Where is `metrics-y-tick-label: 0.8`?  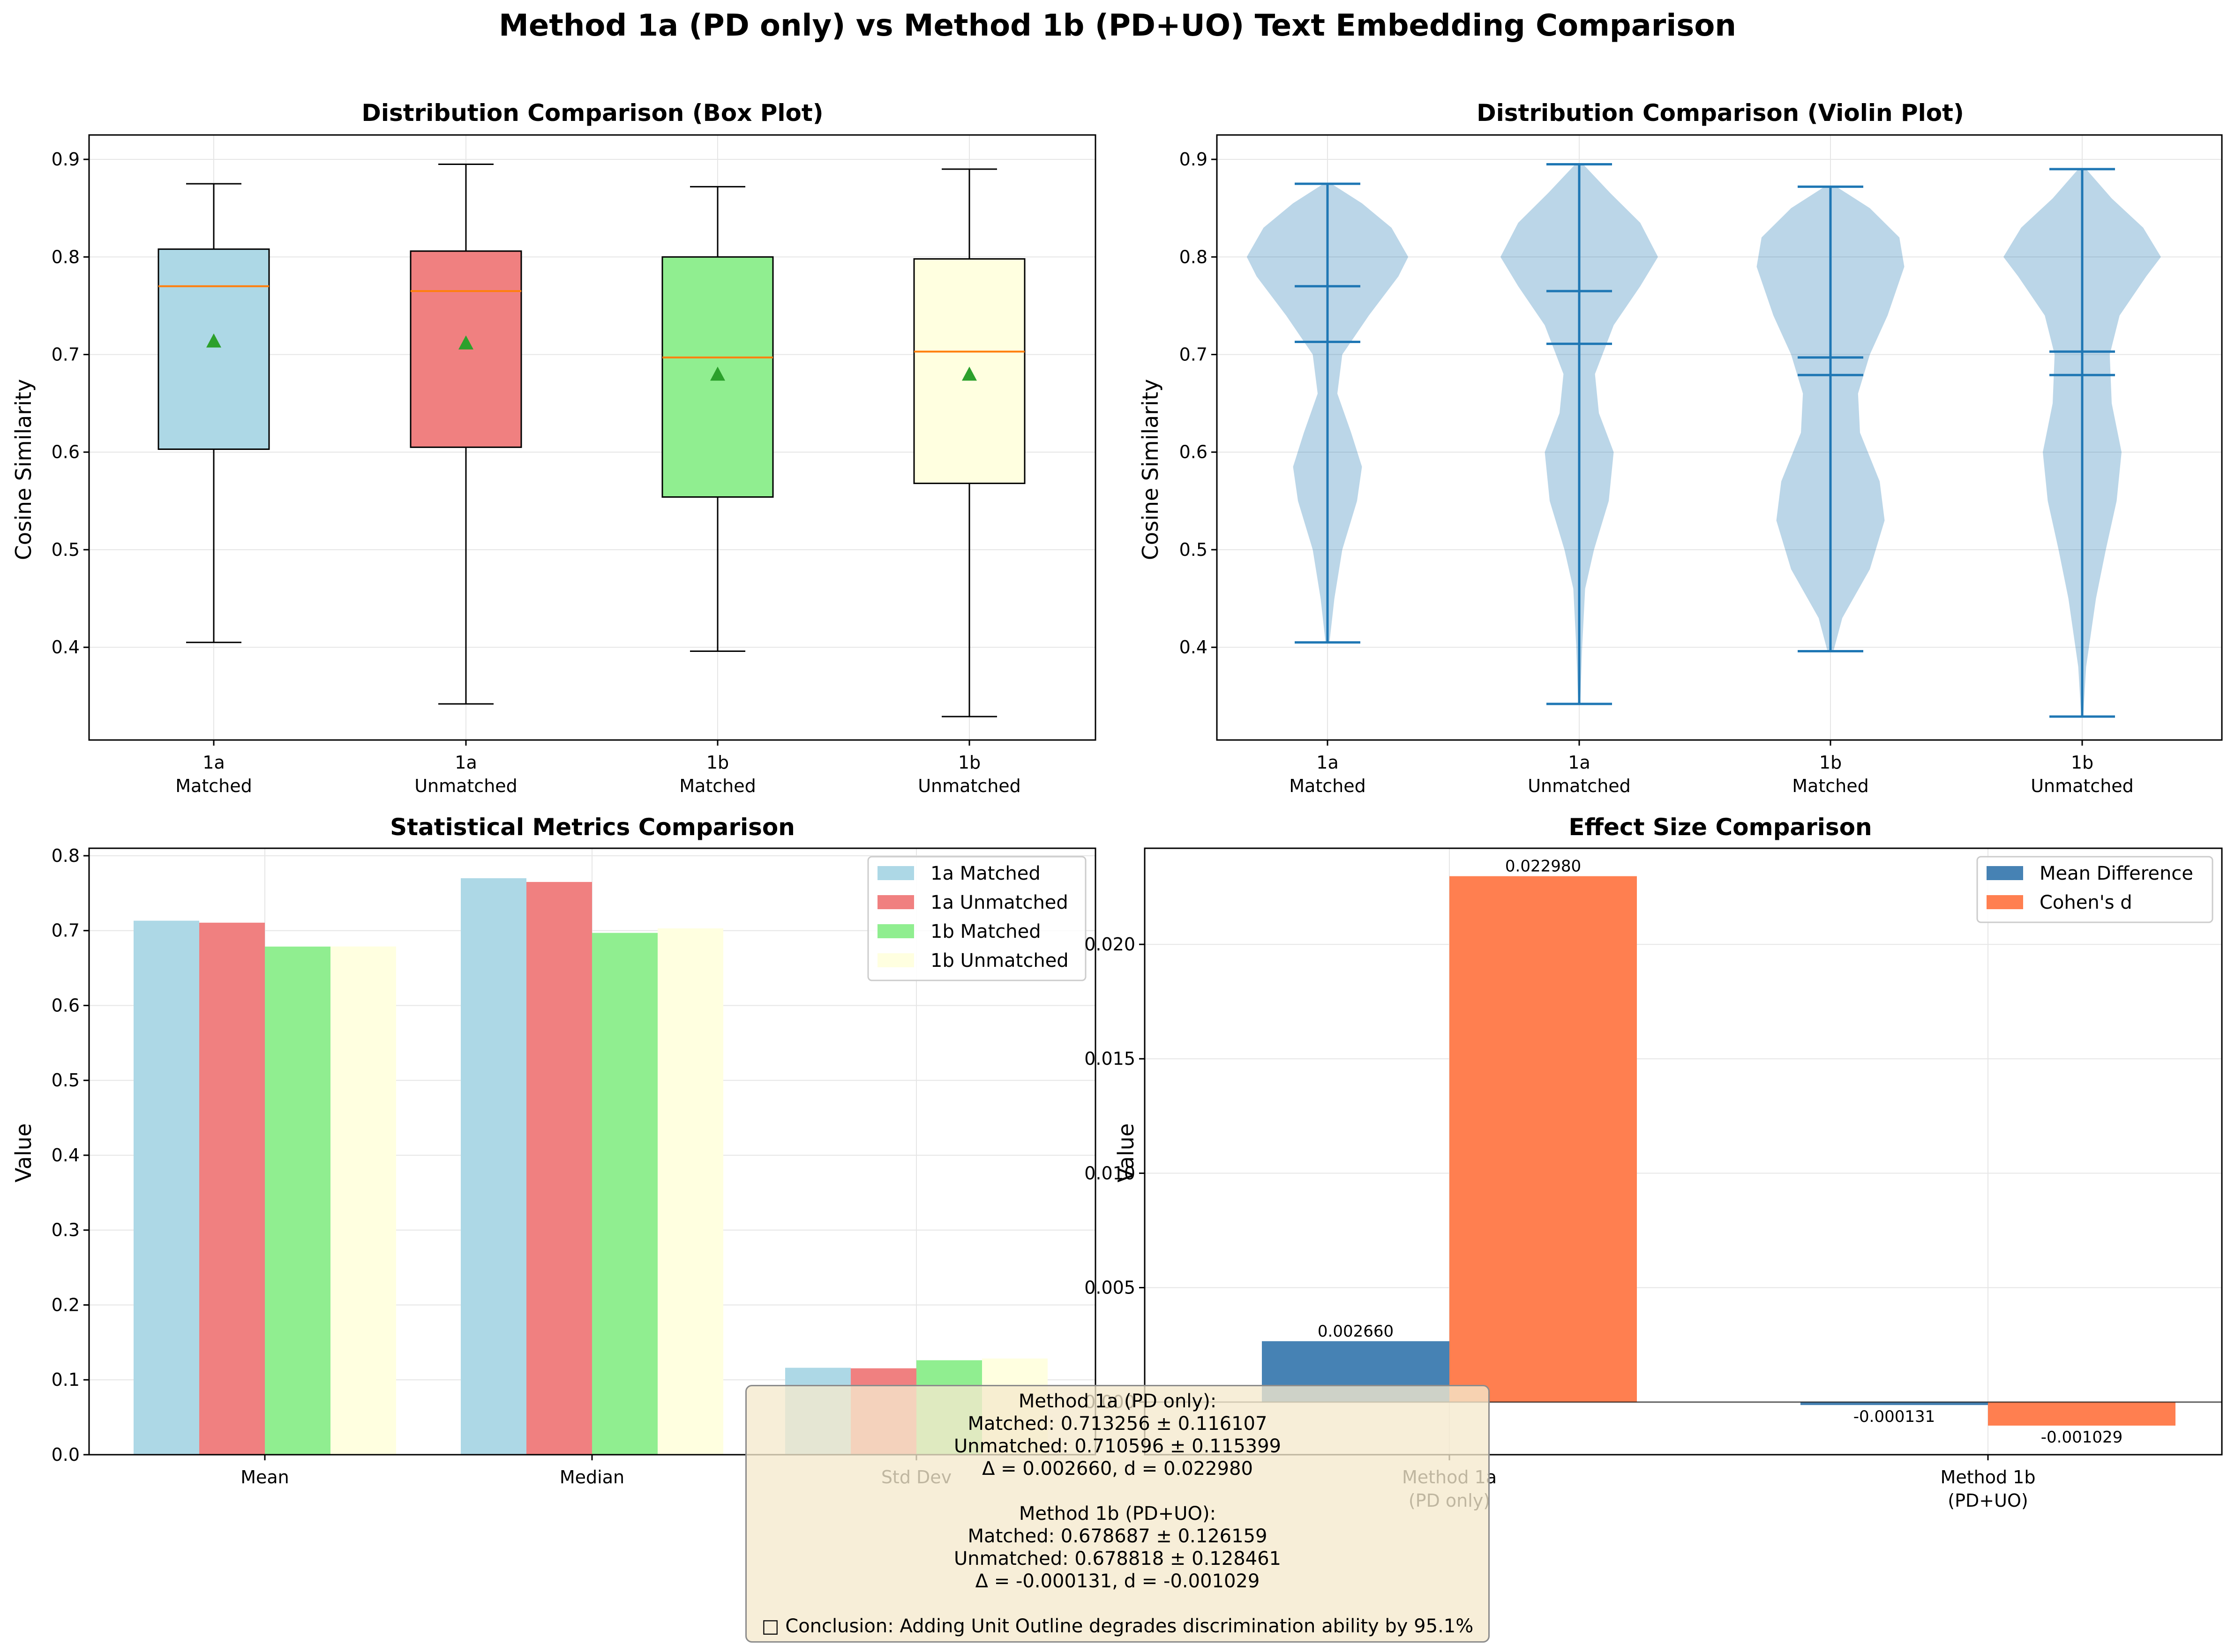 metrics-y-tick-label: 0.8 is located at coordinates (66, 856).